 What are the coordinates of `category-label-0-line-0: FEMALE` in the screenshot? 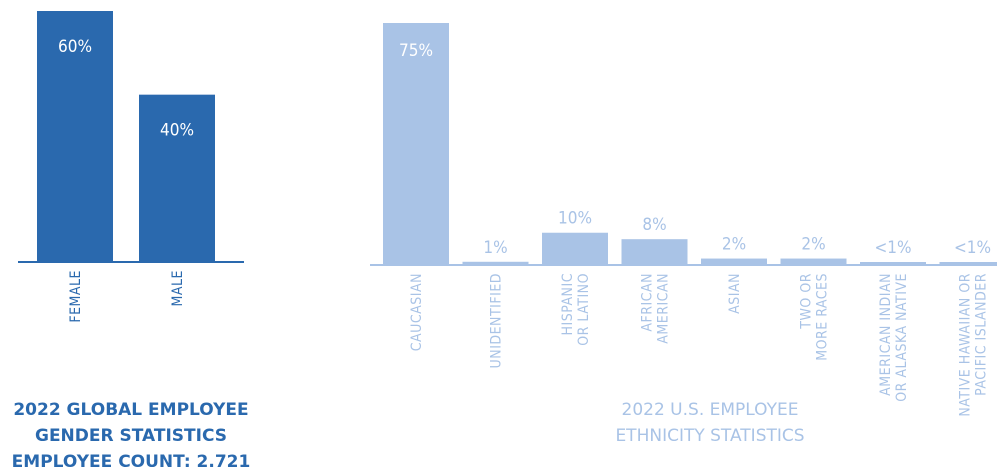 It's located at (76, 296).